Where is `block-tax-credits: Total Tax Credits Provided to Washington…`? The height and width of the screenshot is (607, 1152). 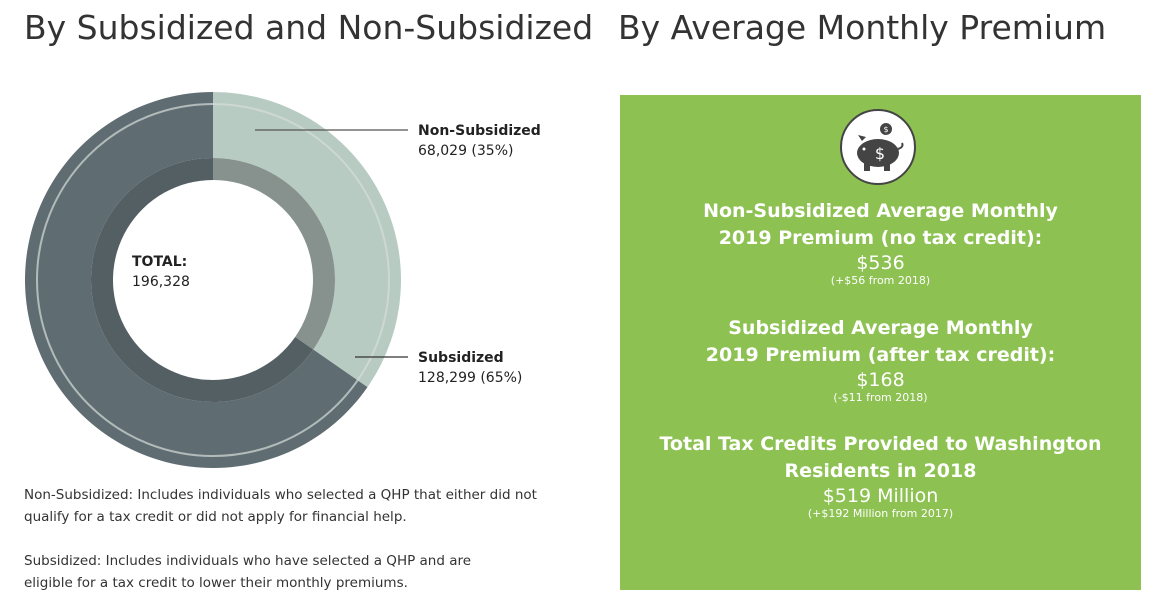
block-tax-credits: Total Tax Credits Provided to Washington… is located at coordinates (880, 476).